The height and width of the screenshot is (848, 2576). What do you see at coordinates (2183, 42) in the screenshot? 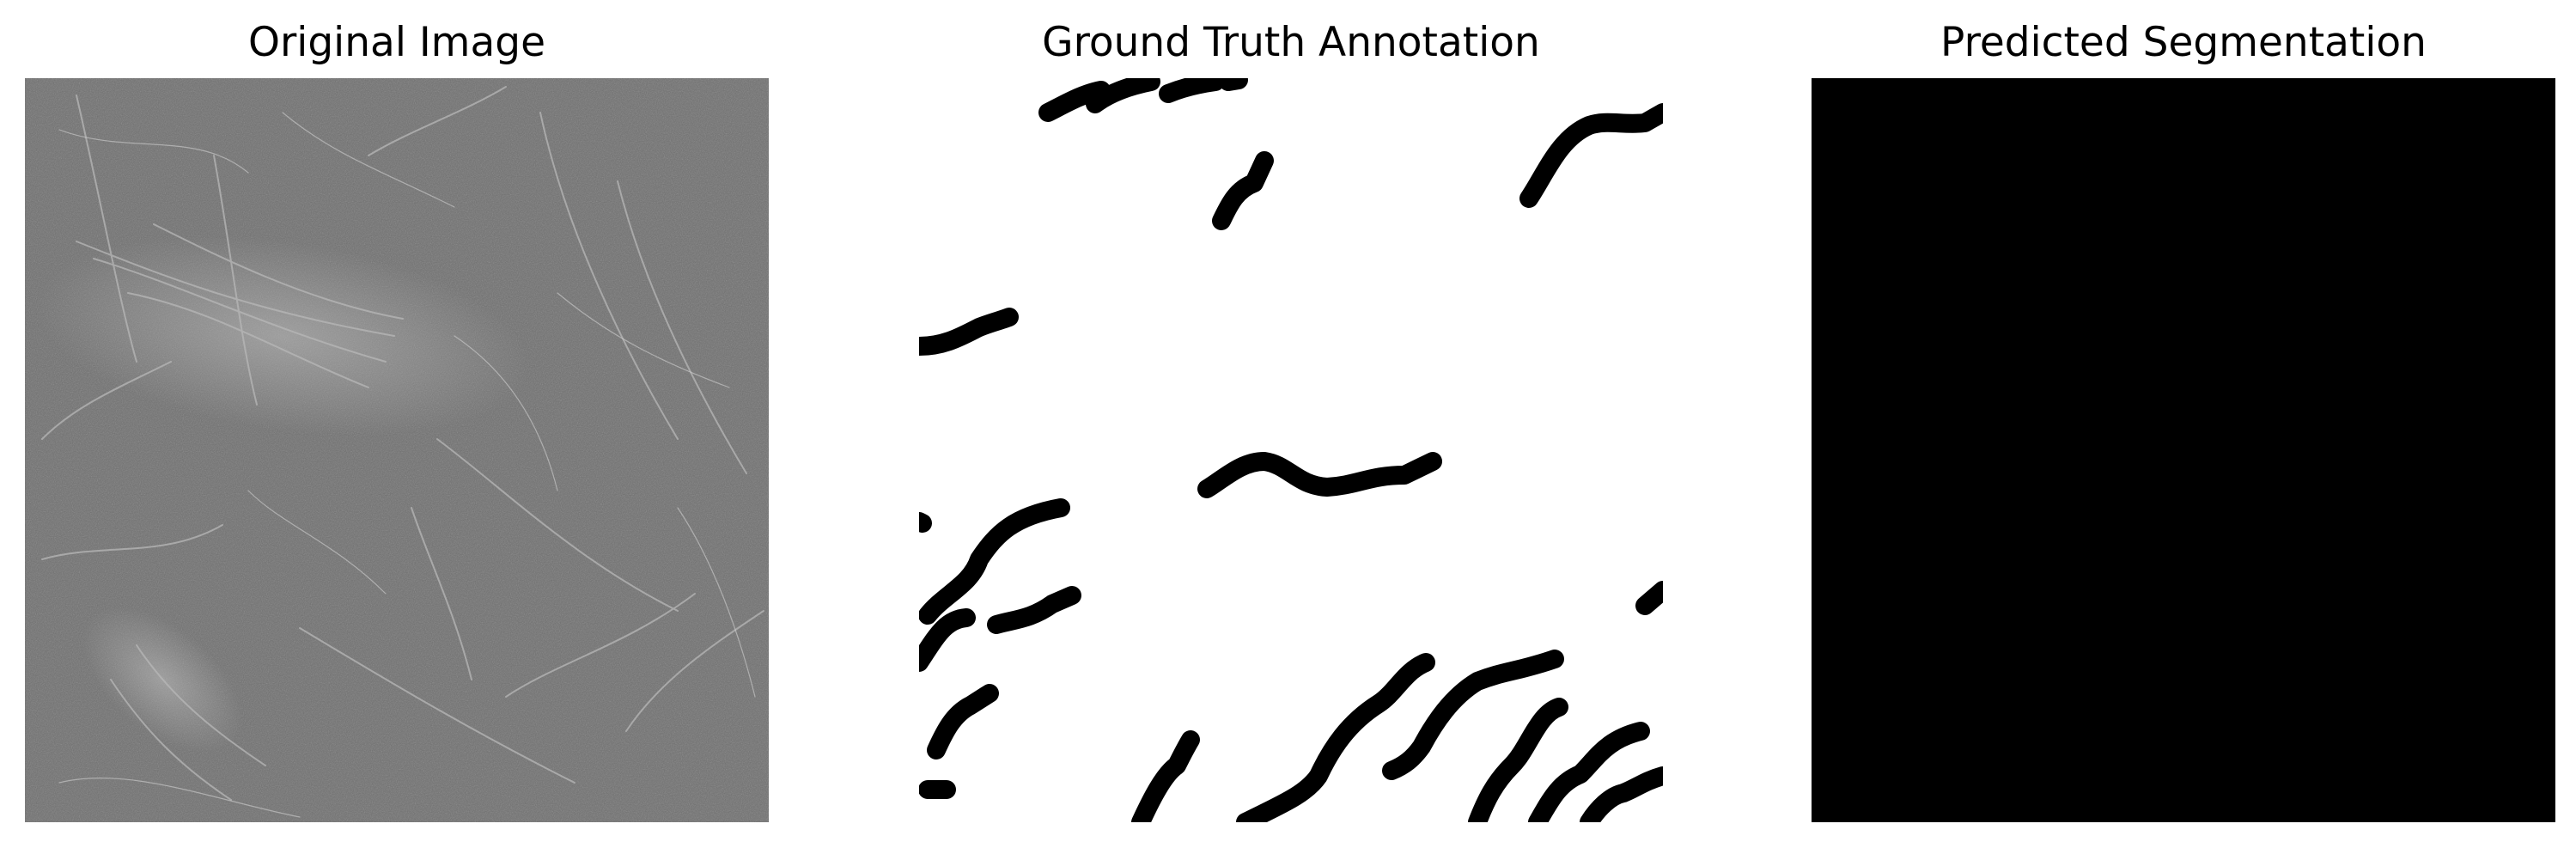
I see `panel-title: Predicted Segmentation` at bounding box center [2183, 42].